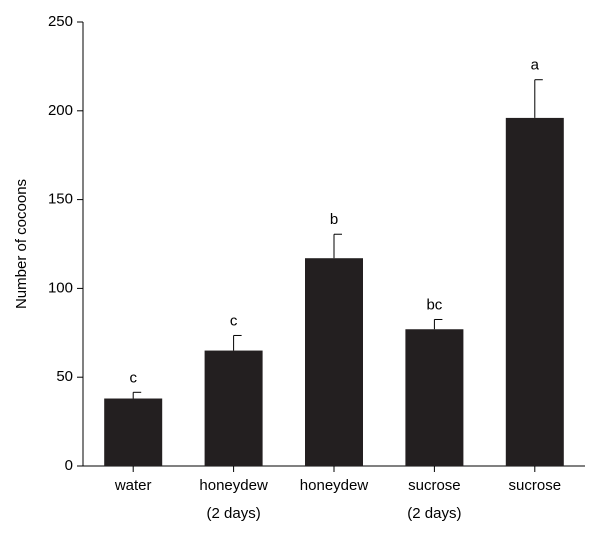 This screenshot has width=595, height=535. I want to click on x-tick-label: sucrose, so click(535, 485).